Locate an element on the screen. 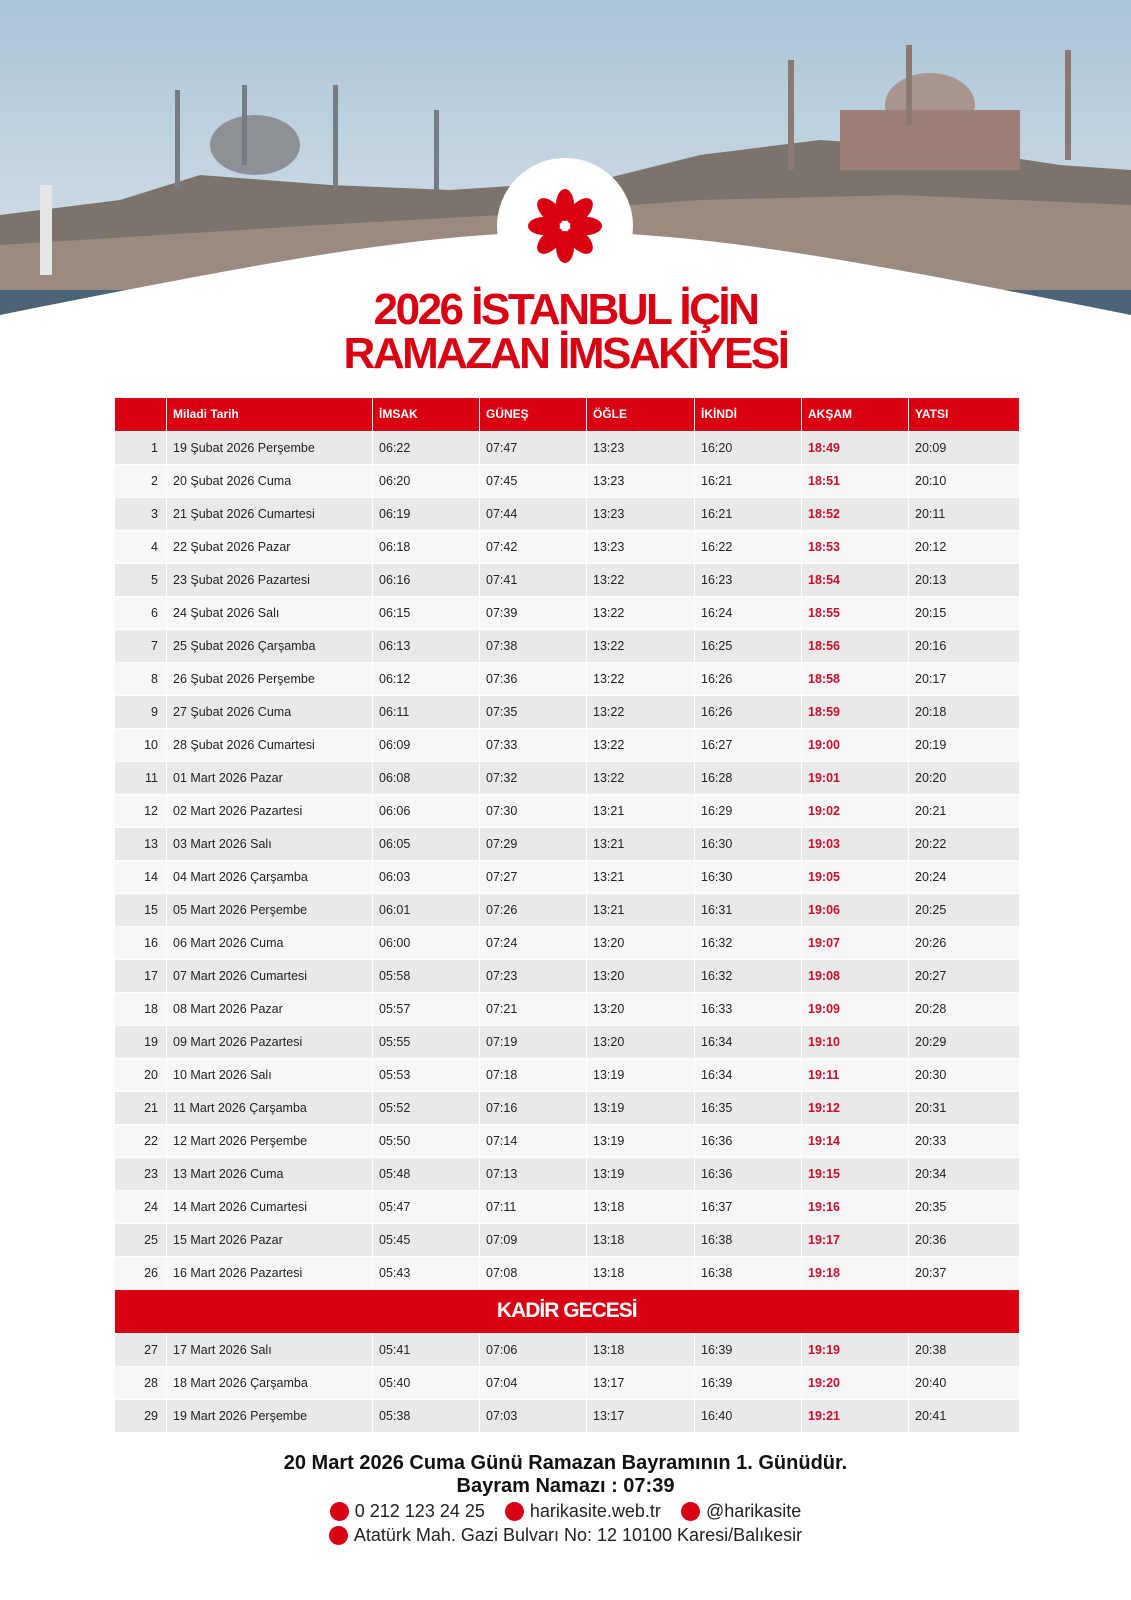  time-cell: 20:38 is located at coordinates (963, 1350).